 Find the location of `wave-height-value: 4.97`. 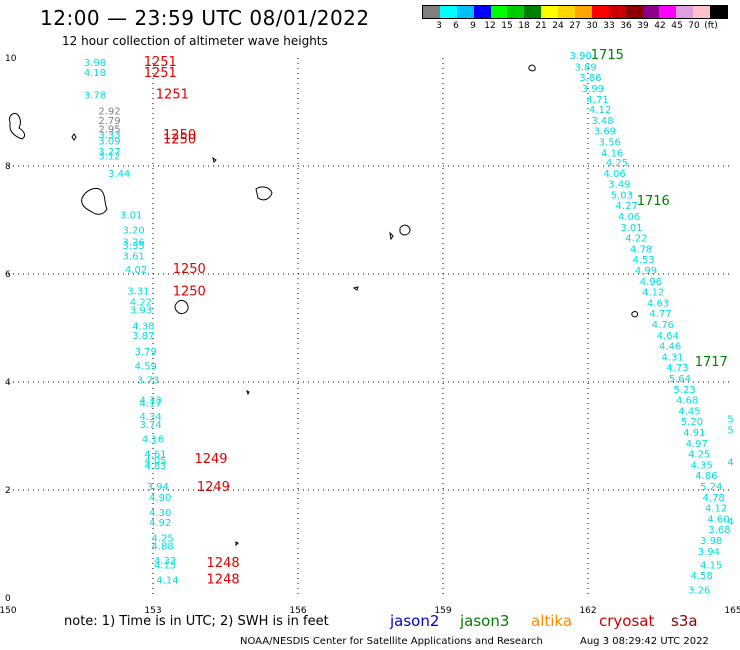

wave-height-value: 4.97 is located at coordinates (697, 444).